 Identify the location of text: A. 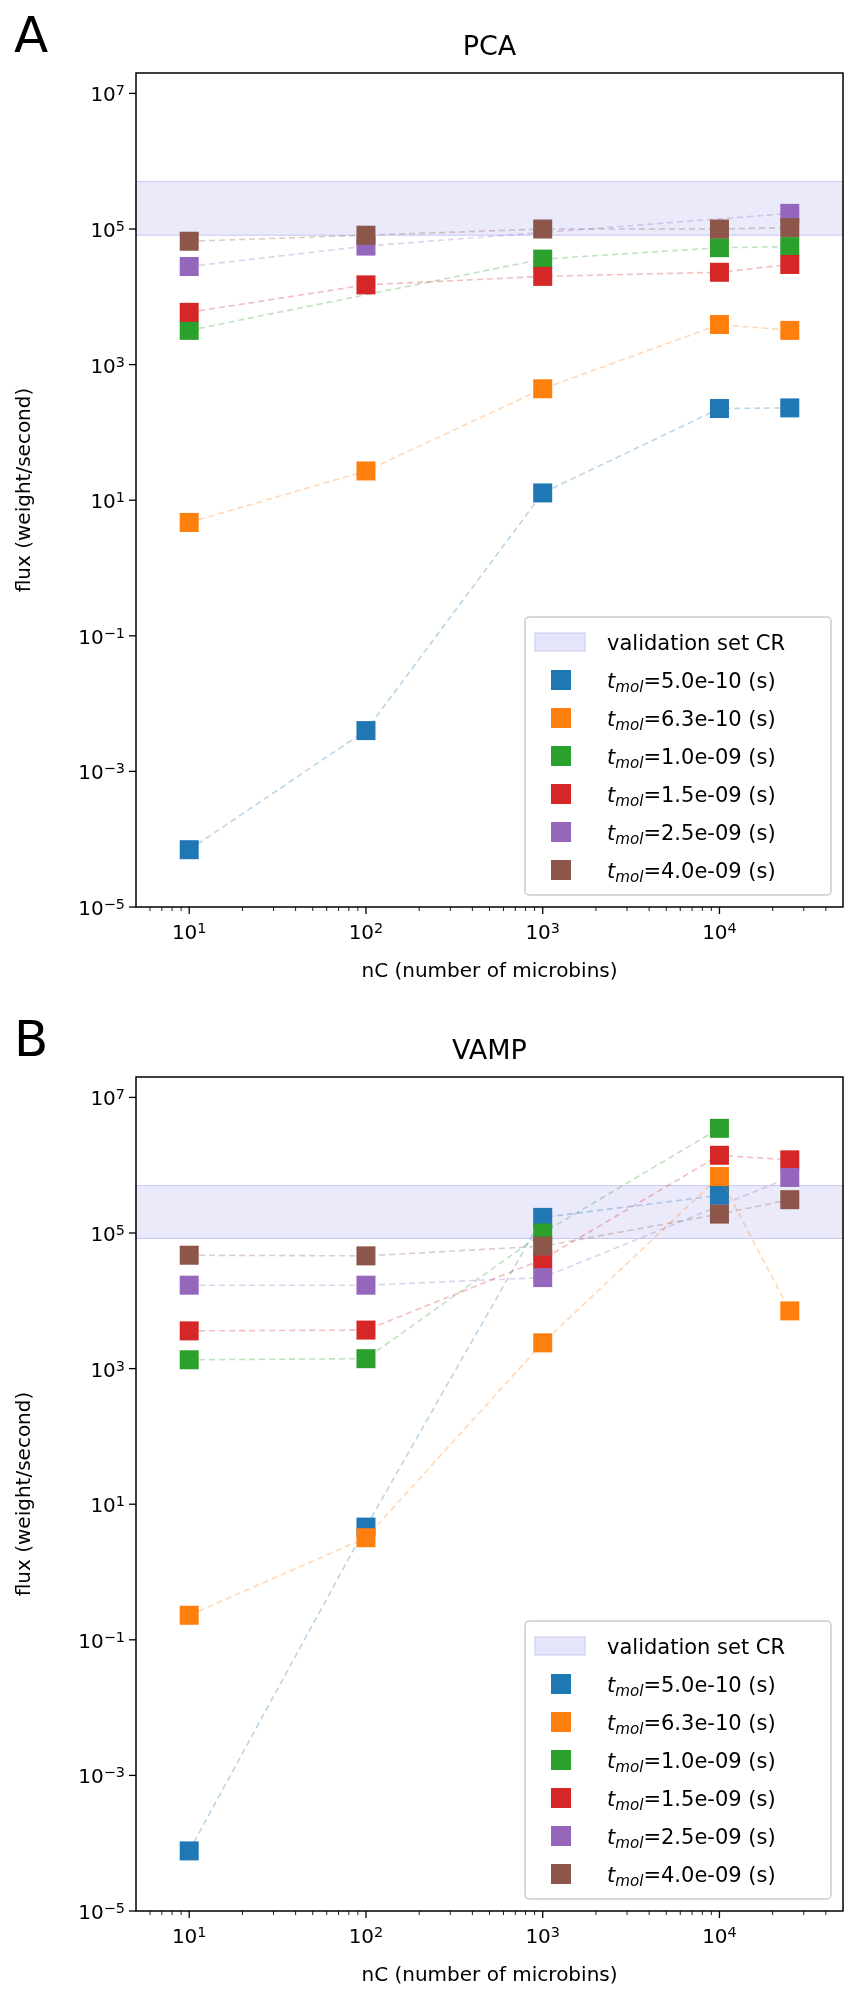
(31, 35).